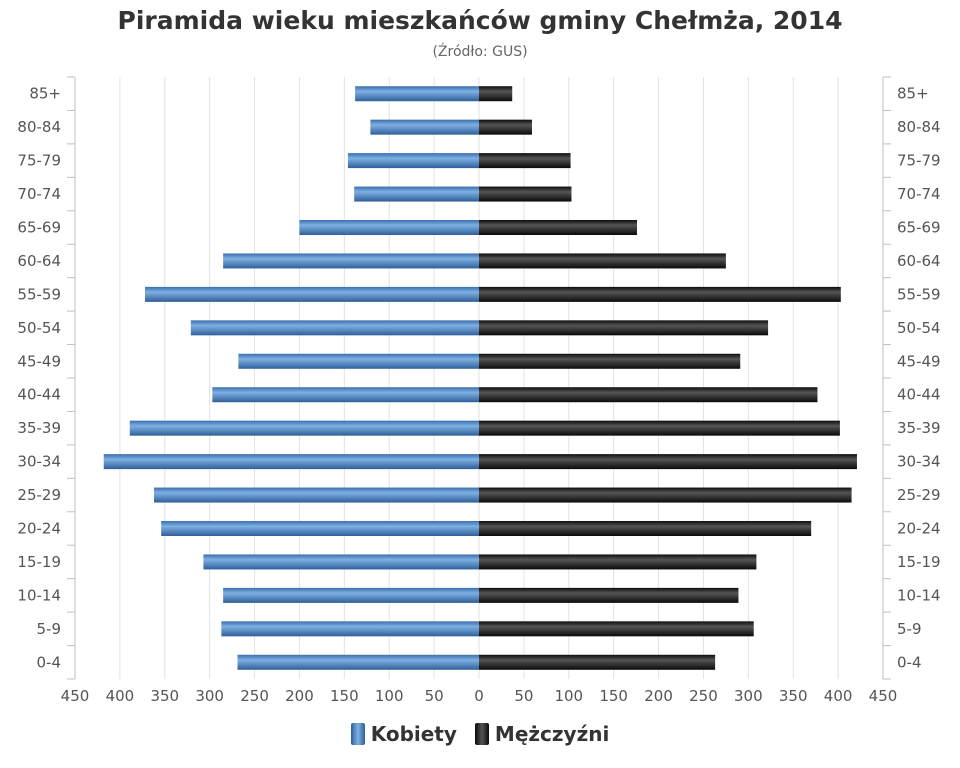  What do you see at coordinates (39, 395) in the screenshot?
I see `y-category-label-left: 40-44` at bounding box center [39, 395].